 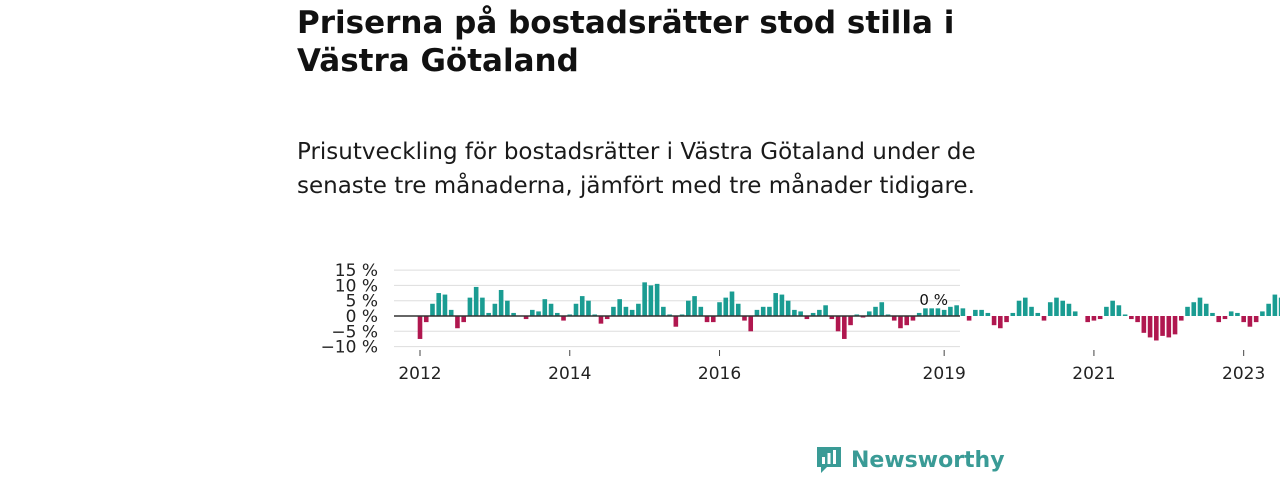 I want to click on y-tick-label: 5 %, so click(x=362, y=302).